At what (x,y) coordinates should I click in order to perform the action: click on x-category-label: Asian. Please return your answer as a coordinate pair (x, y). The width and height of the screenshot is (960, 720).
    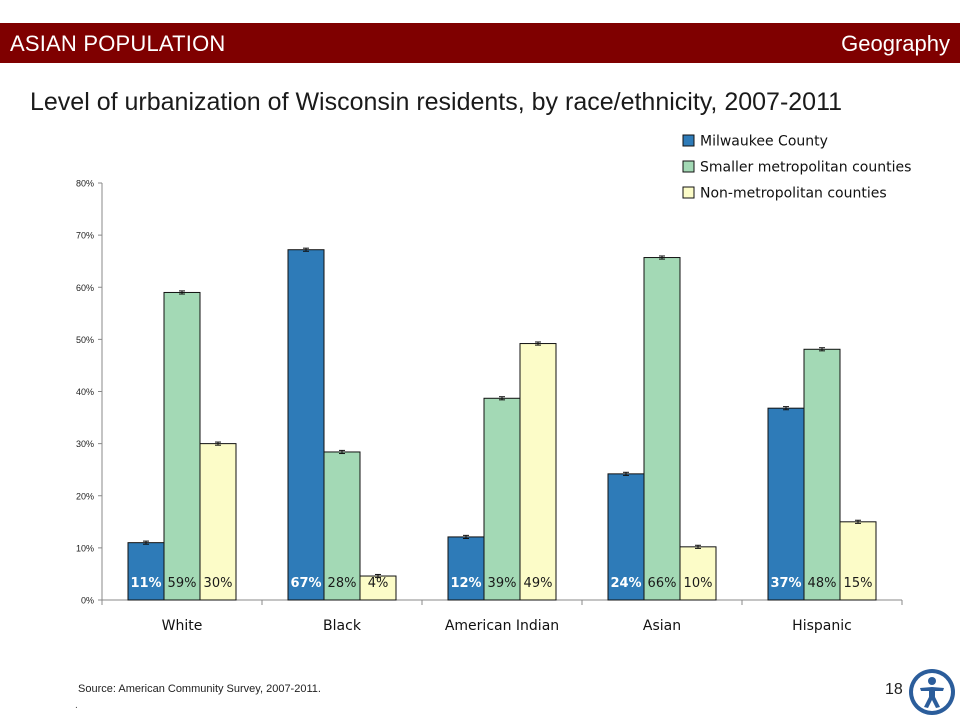
    Looking at the image, I should click on (662, 626).